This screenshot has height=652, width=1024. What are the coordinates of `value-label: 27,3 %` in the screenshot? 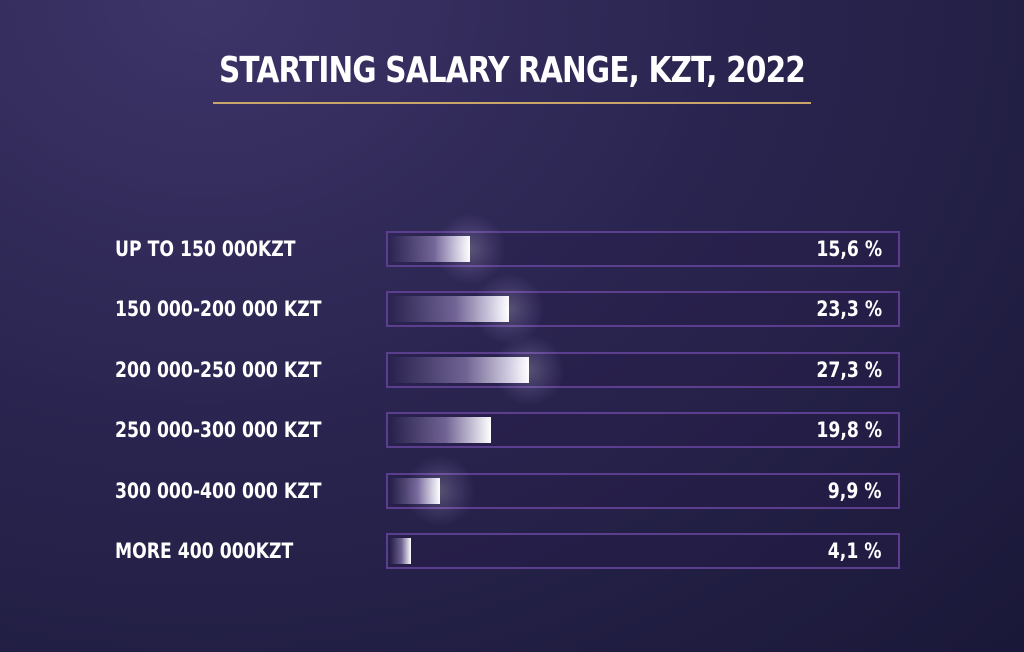 It's located at (849, 370).